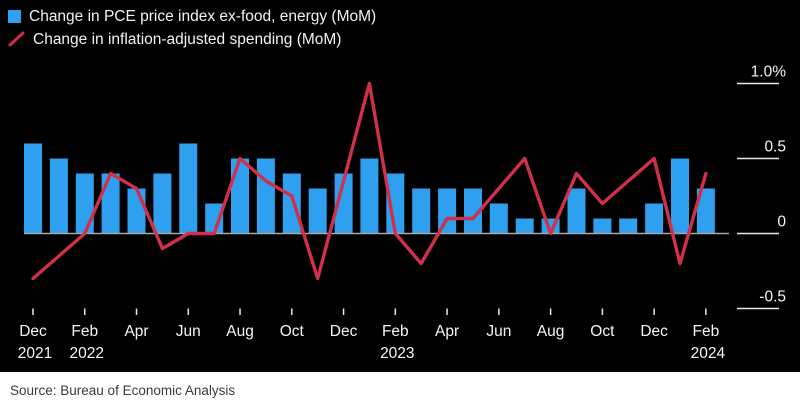 Image resolution: width=800 pixels, height=409 pixels. What do you see at coordinates (524, 226) in the screenshot?
I see `bar-jul-2023` at bounding box center [524, 226].